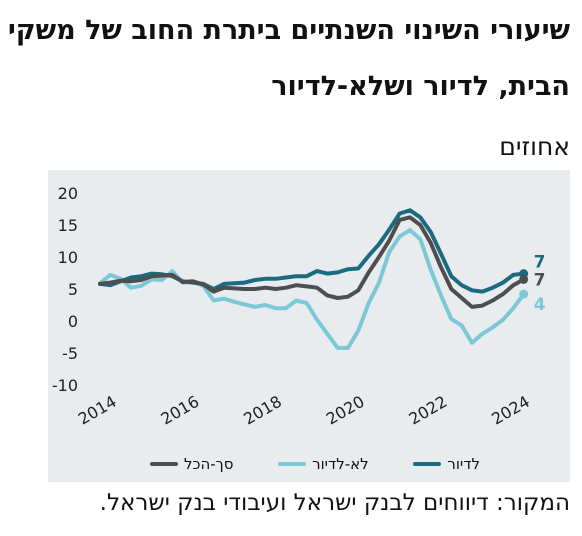 This screenshot has width=582, height=536. I want to click on legend-item-non-housing: לא-לדיור, so click(323, 464).